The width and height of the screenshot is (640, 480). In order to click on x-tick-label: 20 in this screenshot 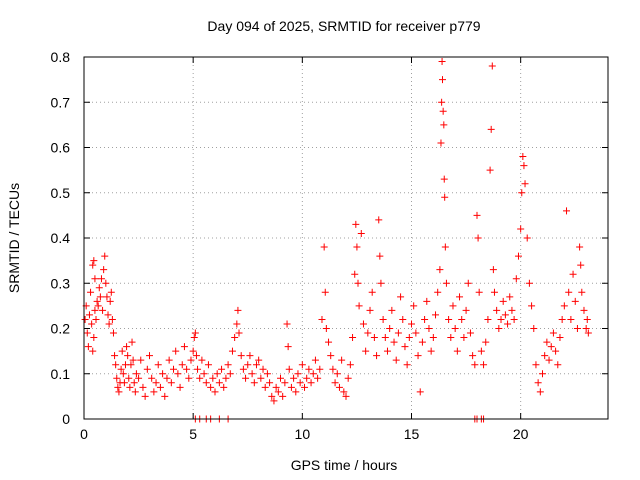, I will do `click(521, 434)`.